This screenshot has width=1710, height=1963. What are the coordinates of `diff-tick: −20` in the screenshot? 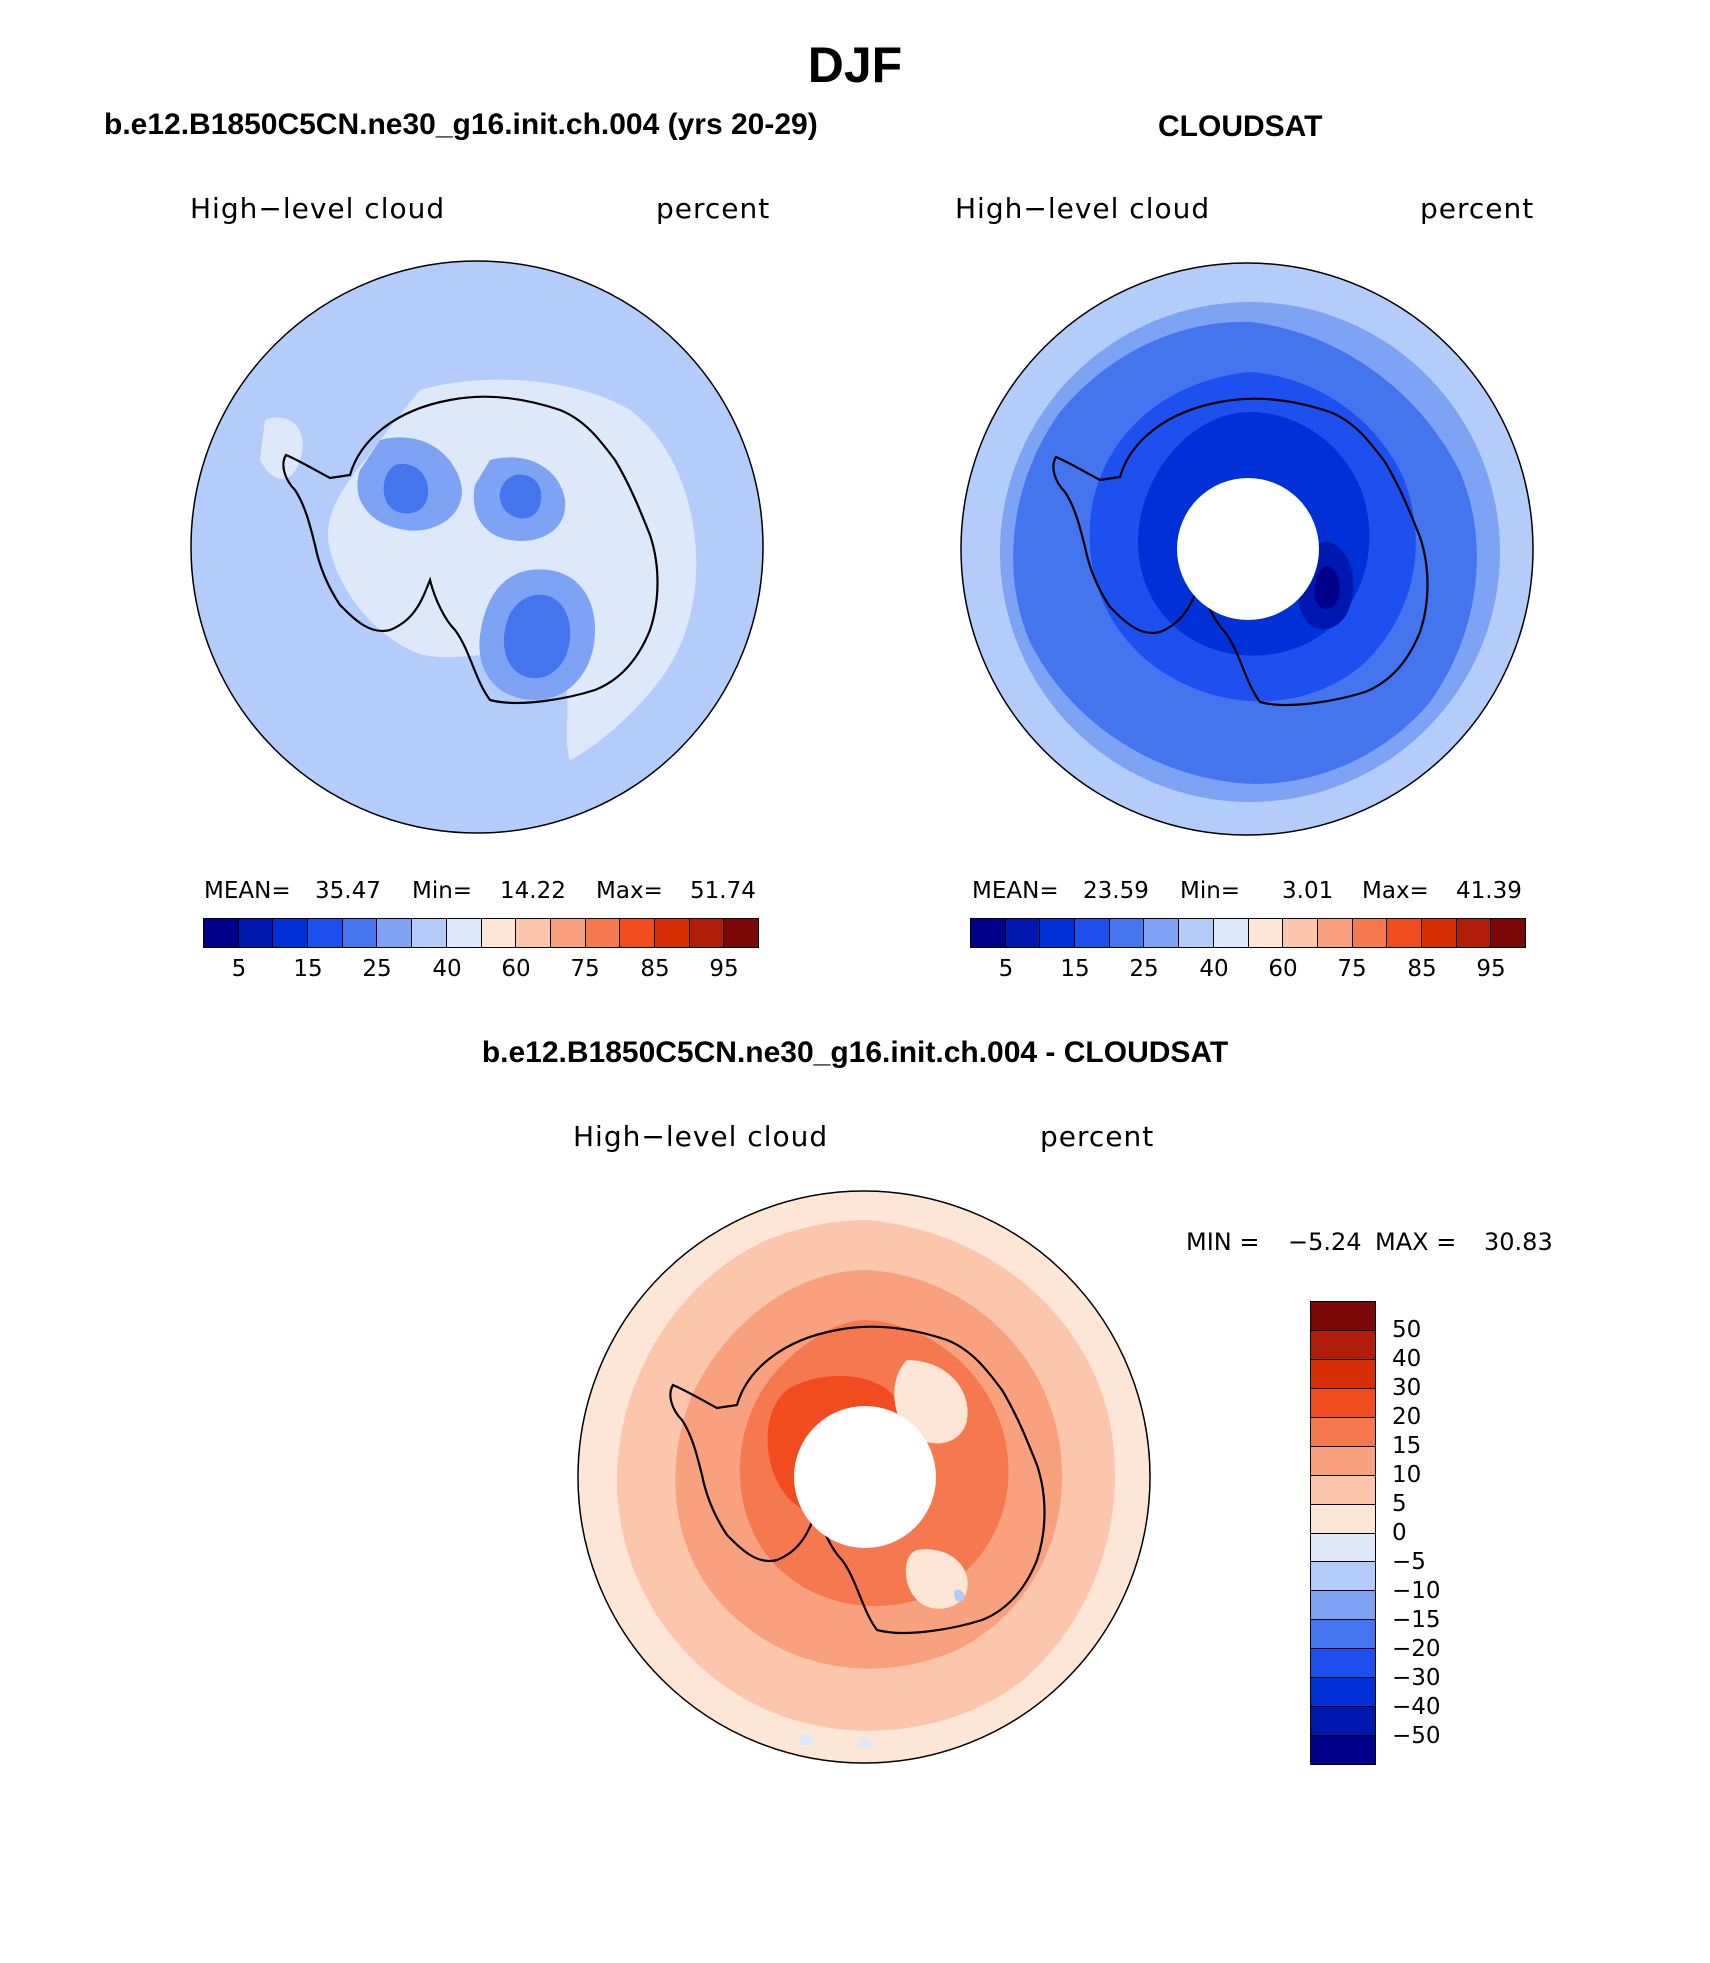 It's located at (1416, 1649).